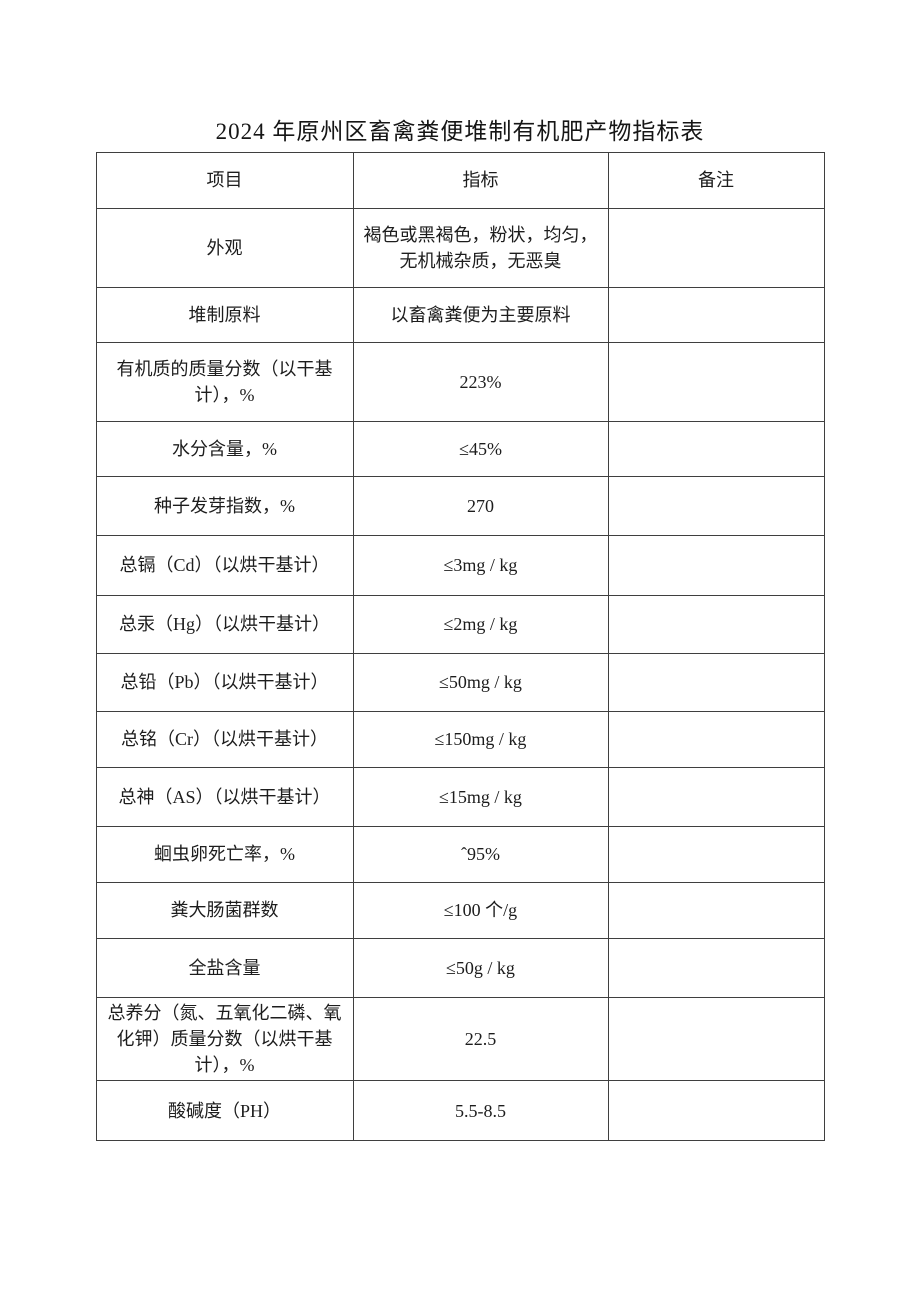 The height and width of the screenshot is (1301, 920). What do you see at coordinates (224, 449) in the screenshot?
I see `row-item-cell: 水分含量，%` at bounding box center [224, 449].